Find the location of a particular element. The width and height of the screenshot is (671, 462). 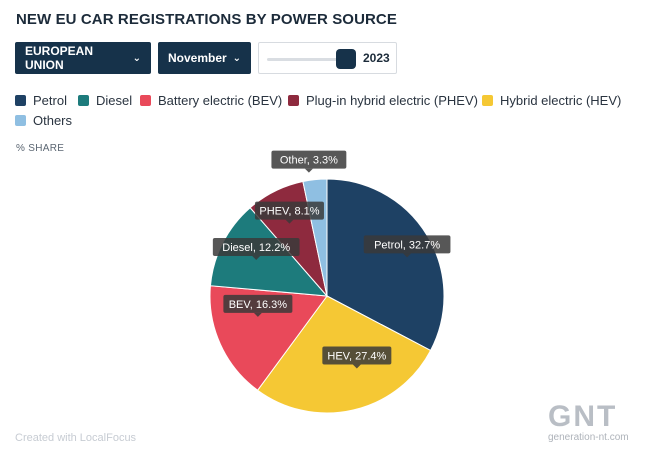

legend-item: Others is located at coordinates (43, 120).